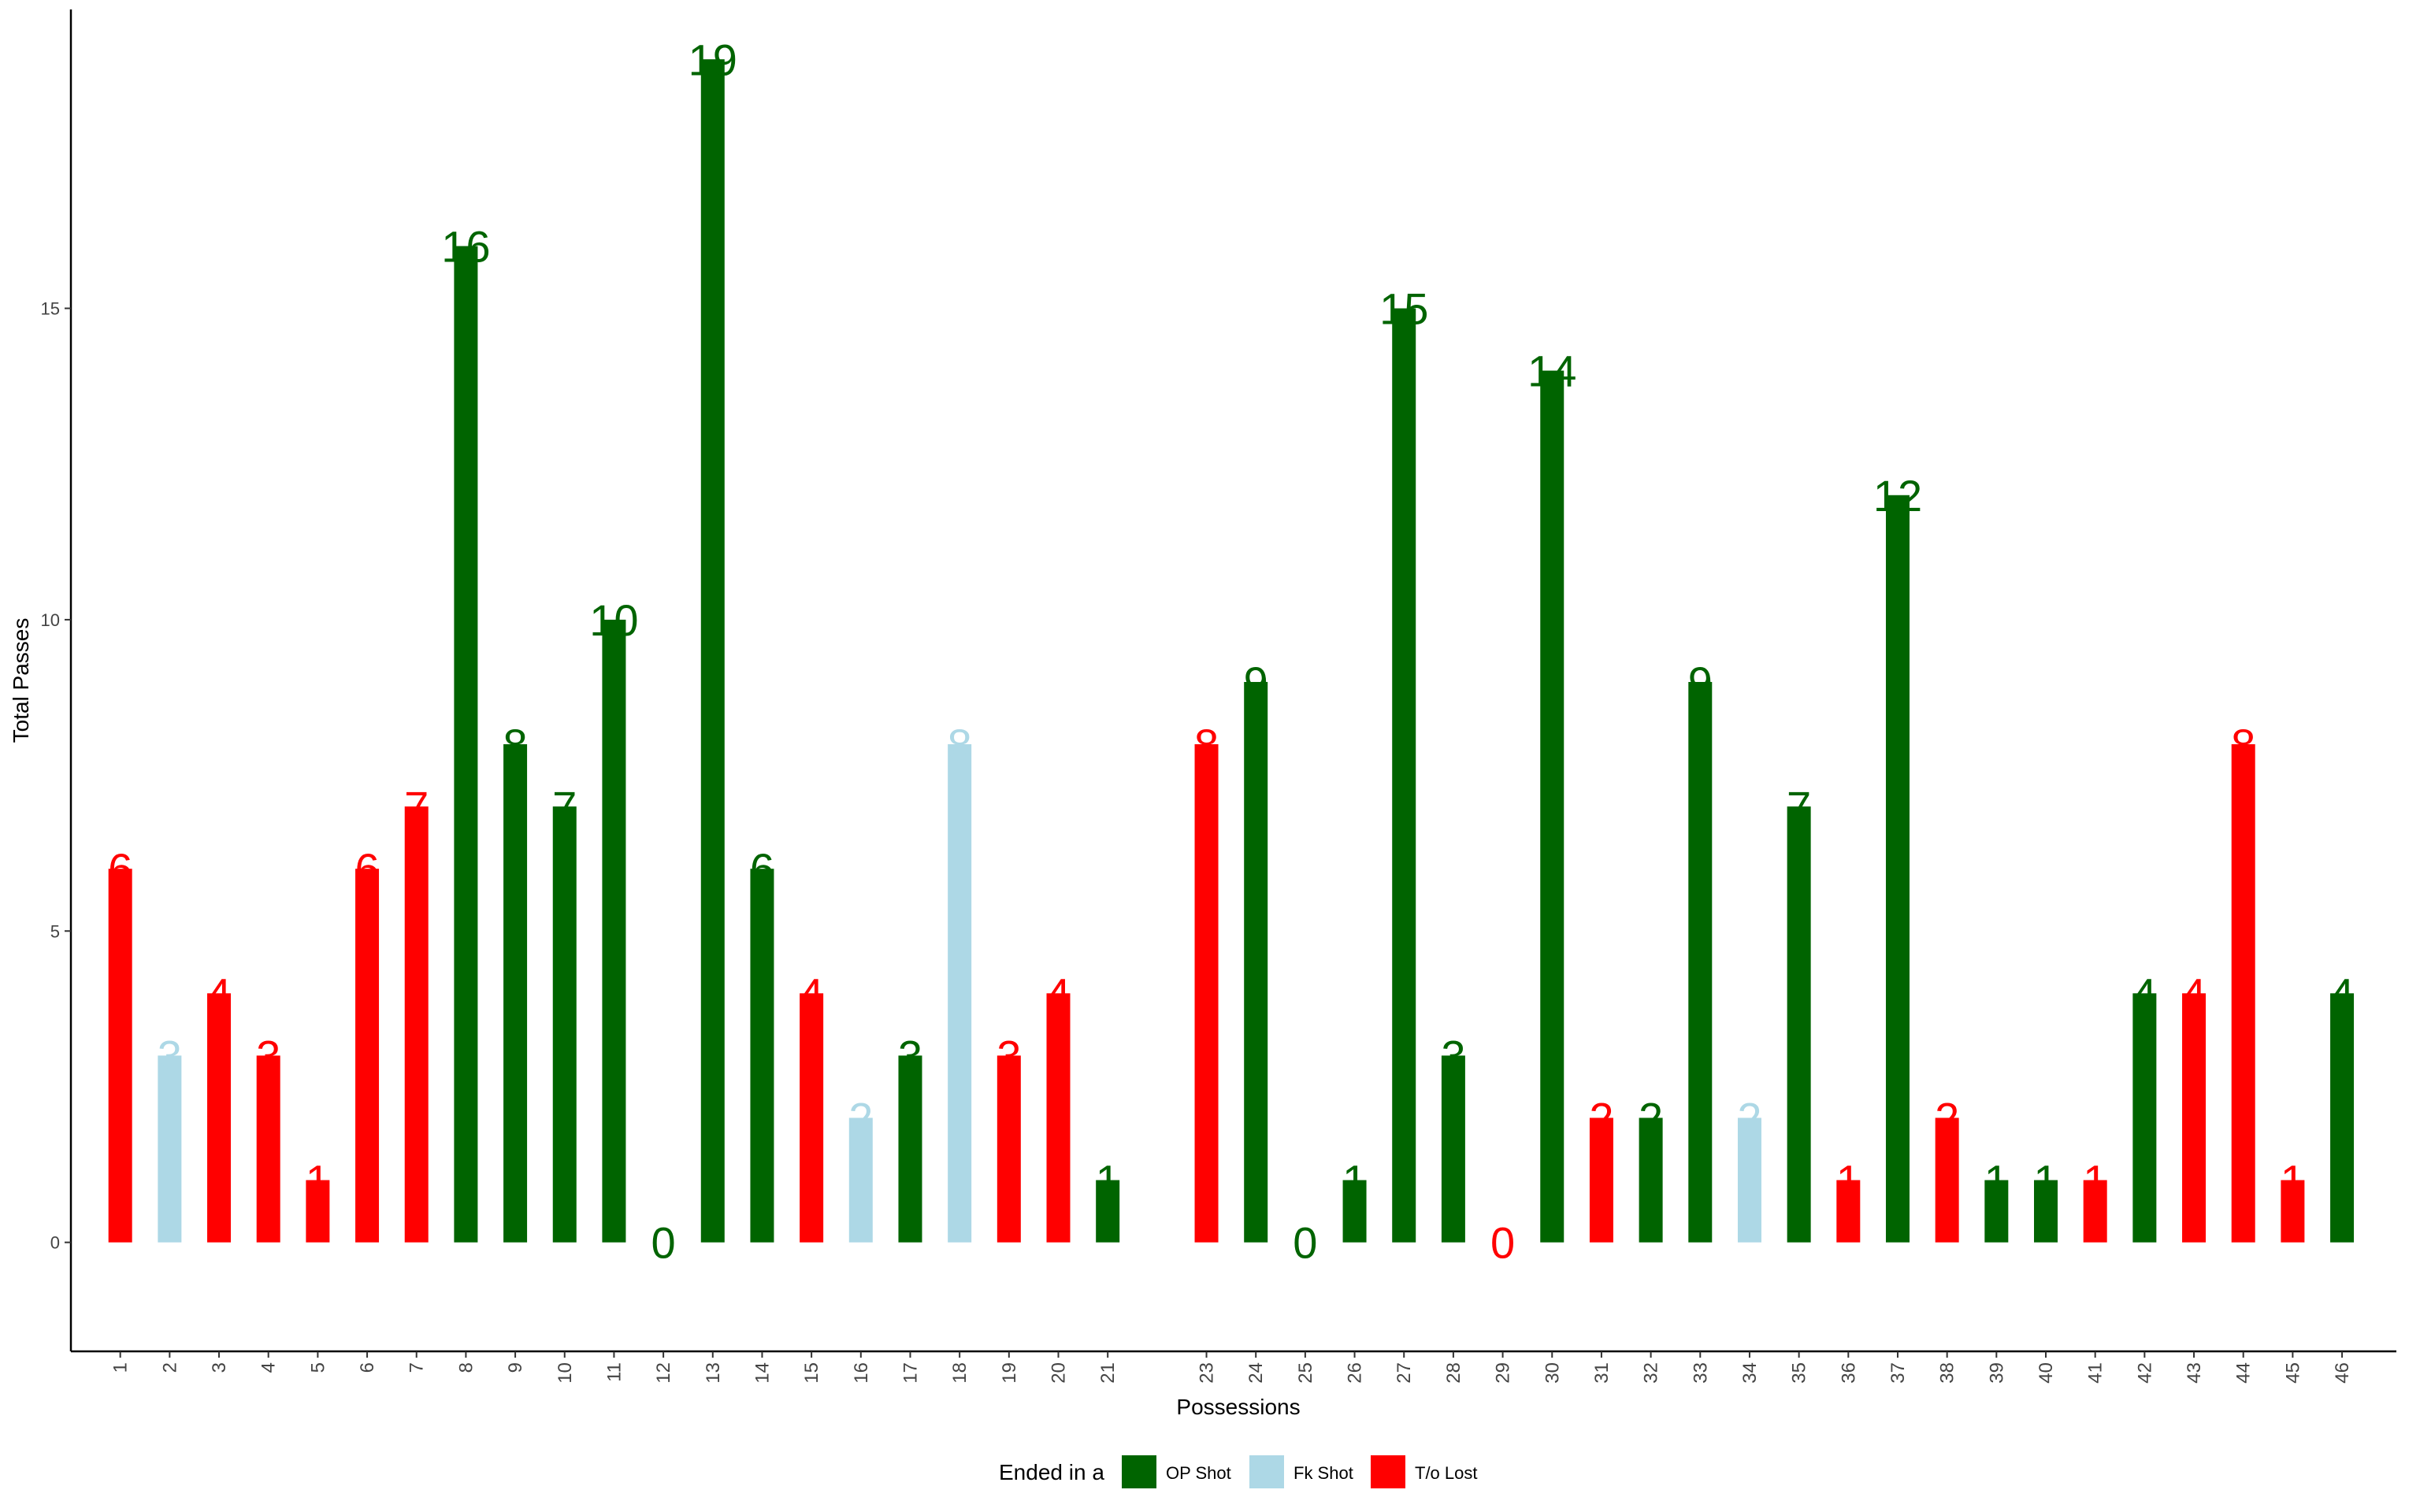 The height and width of the screenshot is (1512, 2420). I want to click on legend: Ended in a OP Shot Fk Shot T/o Lost, so click(1238, 1471).